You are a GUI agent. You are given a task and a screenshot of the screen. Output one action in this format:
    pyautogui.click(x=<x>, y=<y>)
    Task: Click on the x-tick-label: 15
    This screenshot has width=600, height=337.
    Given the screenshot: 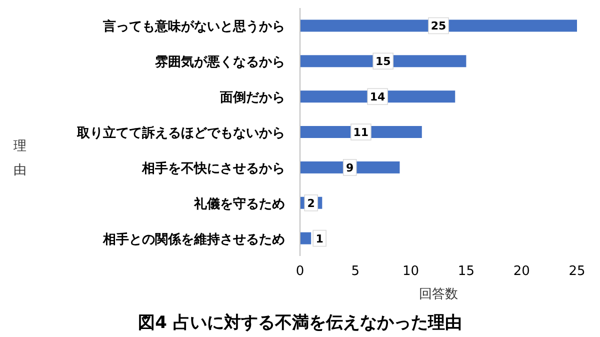 What is the action you would take?
    pyautogui.click(x=466, y=271)
    